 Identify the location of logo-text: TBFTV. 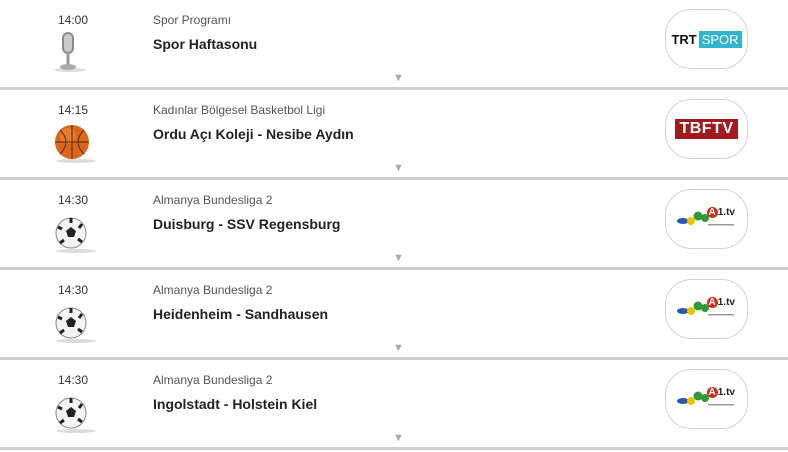
(706, 129).